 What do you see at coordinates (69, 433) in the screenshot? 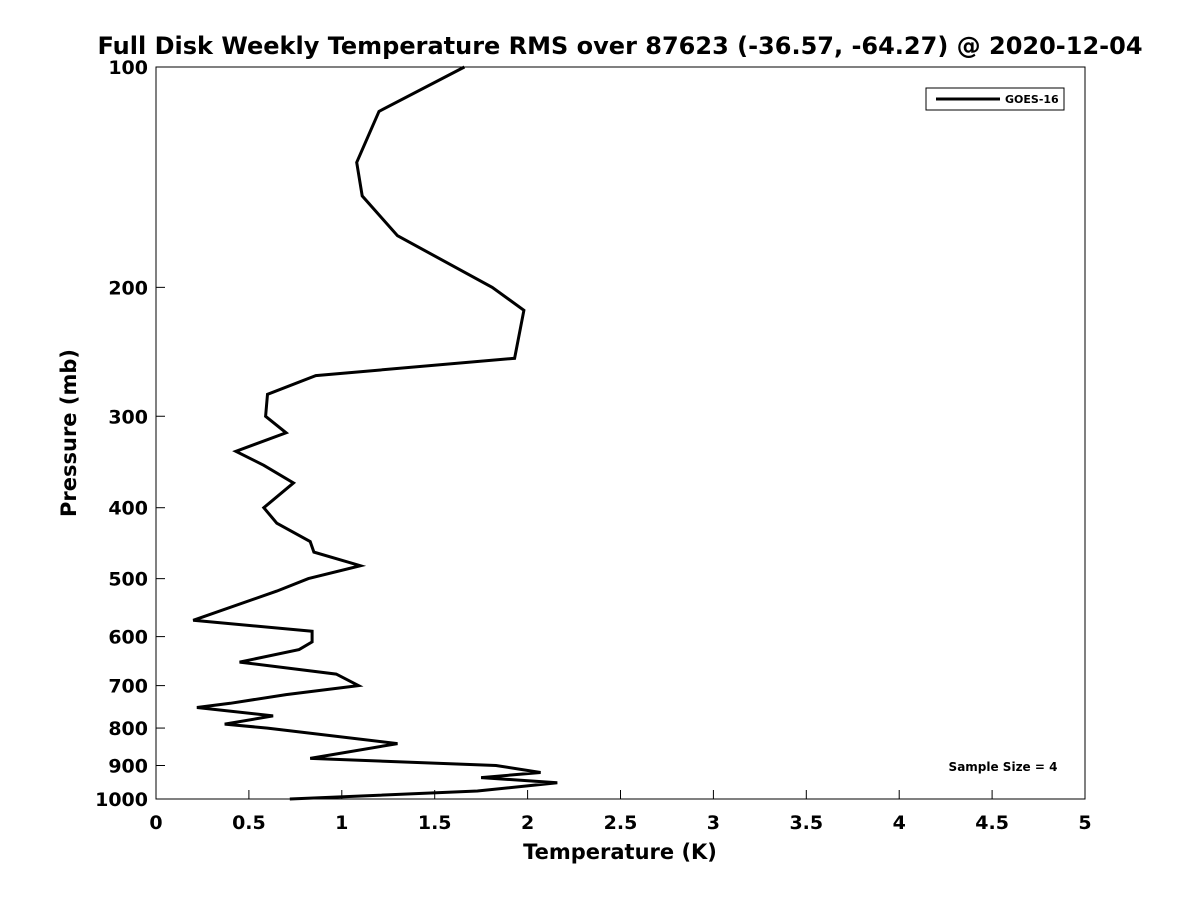
I see `y-axis-label: Pressure (mb)` at bounding box center [69, 433].